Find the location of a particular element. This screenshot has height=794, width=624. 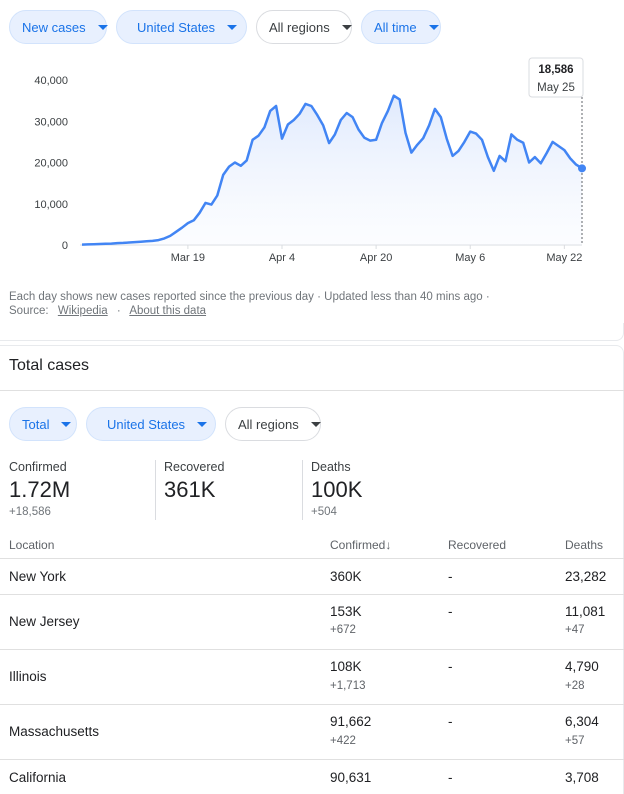

row-location: New York is located at coordinates (38, 576).